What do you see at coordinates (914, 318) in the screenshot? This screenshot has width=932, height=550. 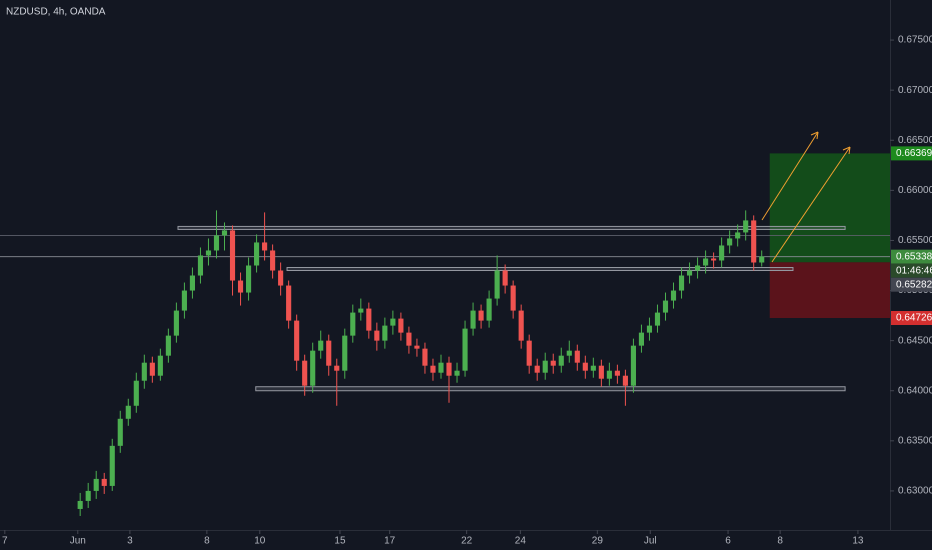 I see `stop-price-label: 0.64726` at bounding box center [914, 318].